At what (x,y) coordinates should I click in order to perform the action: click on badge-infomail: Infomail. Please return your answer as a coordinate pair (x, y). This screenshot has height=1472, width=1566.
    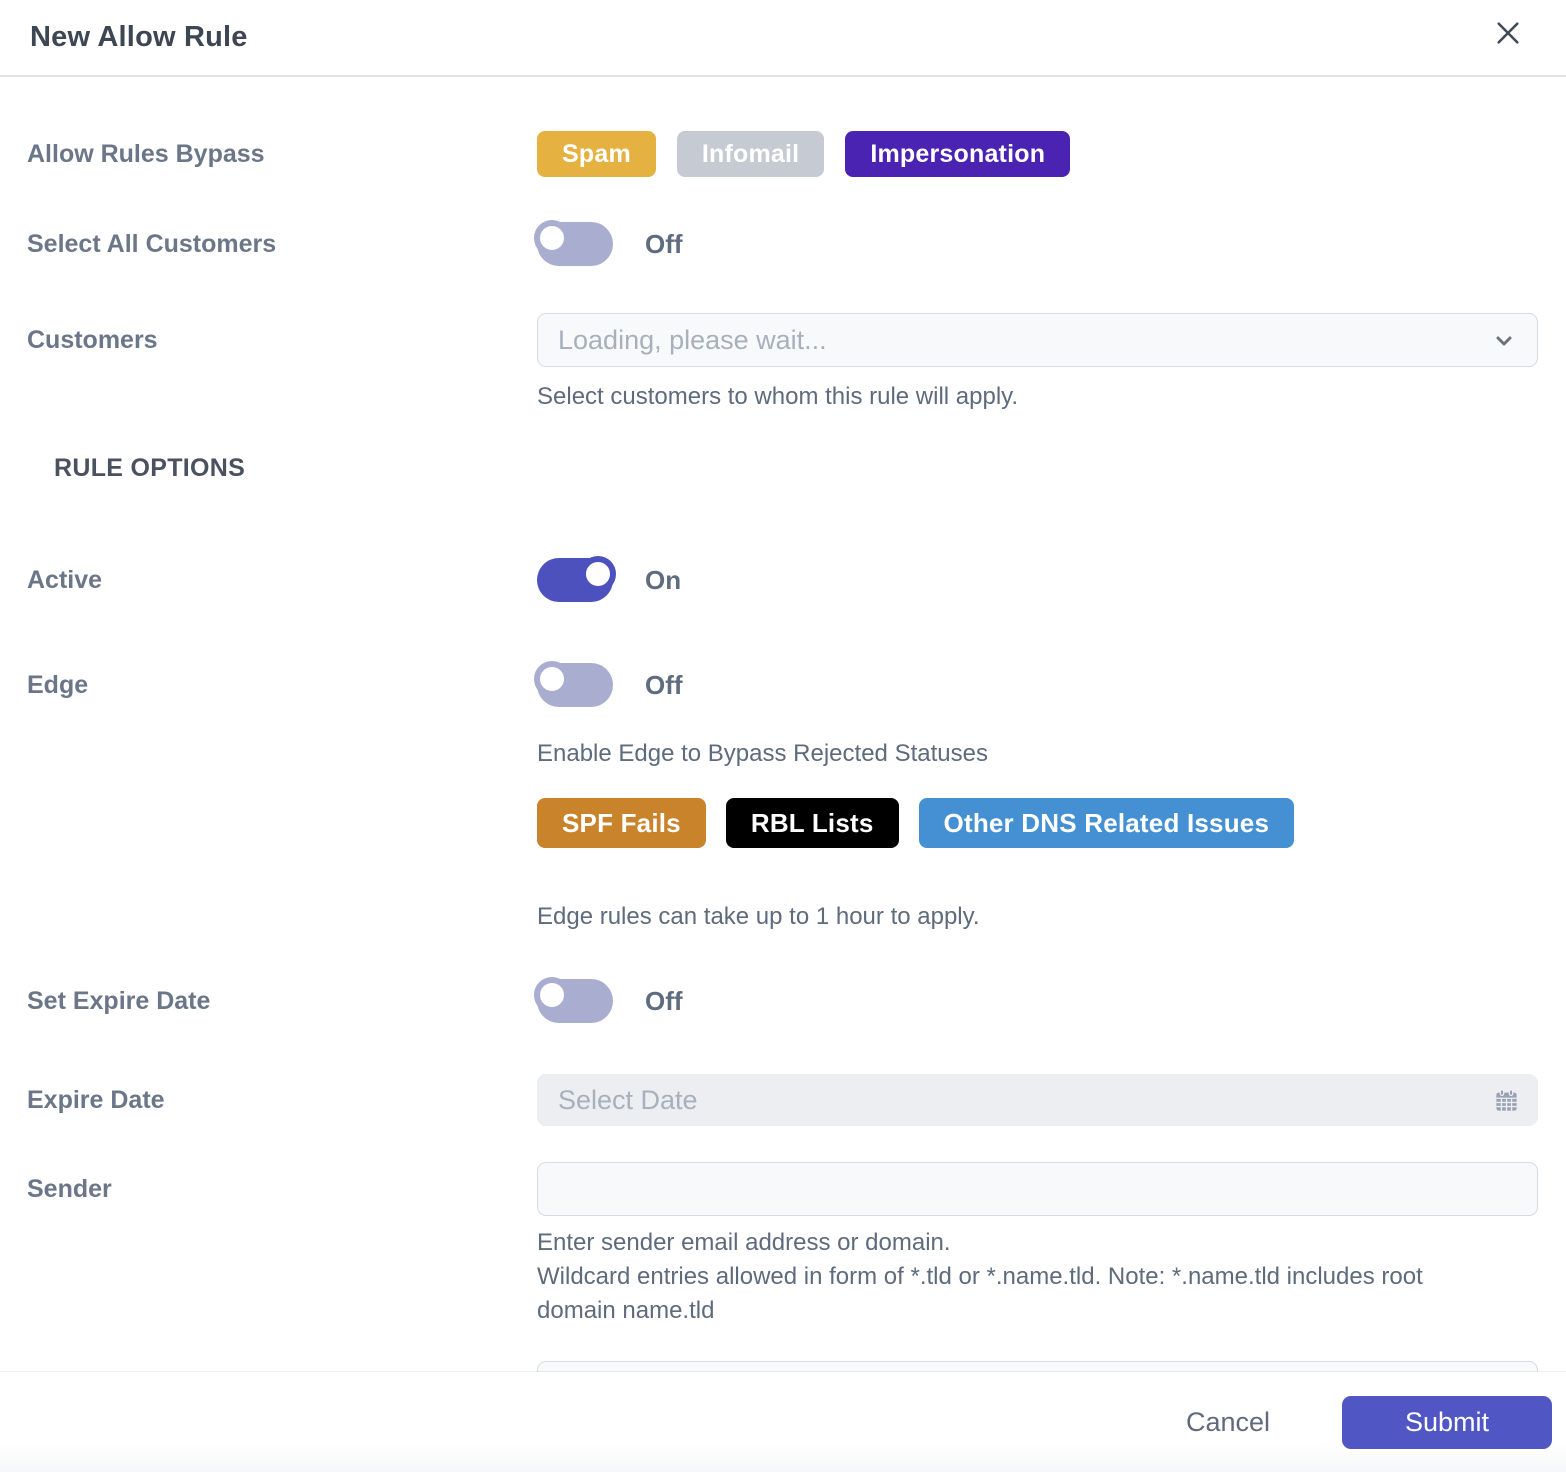
    Looking at the image, I should click on (750, 154).